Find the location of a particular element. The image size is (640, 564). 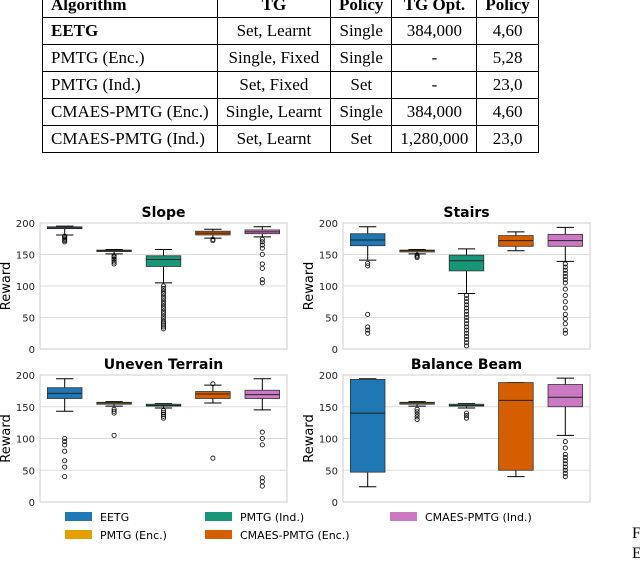

box-plot-panel: 0 50 100 150 200 Uneven Terrain Reward is located at coordinates (144, 433).